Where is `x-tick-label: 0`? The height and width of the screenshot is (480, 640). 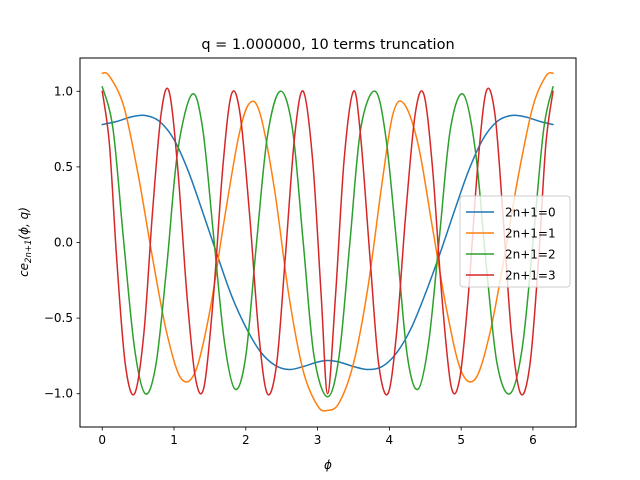 x-tick-label: 0 is located at coordinates (102, 440).